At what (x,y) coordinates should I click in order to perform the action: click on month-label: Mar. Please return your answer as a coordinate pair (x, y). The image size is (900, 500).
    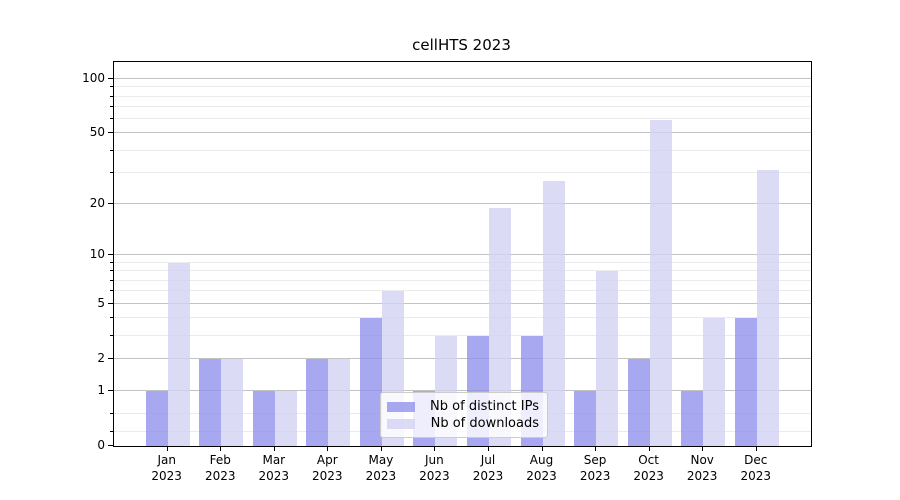
    Looking at the image, I should click on (274, 460).